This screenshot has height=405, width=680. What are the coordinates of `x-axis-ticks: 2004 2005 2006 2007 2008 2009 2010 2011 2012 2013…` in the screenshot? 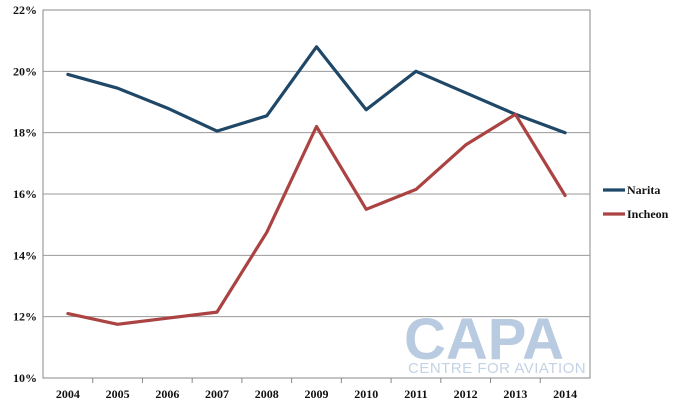 It's located at (316, 394).